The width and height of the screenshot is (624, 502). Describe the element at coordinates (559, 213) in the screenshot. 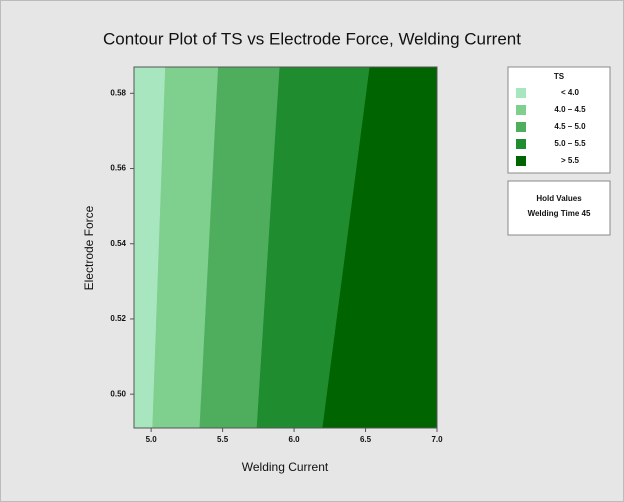

I see `hold-text: Welding Time 45` at that location.